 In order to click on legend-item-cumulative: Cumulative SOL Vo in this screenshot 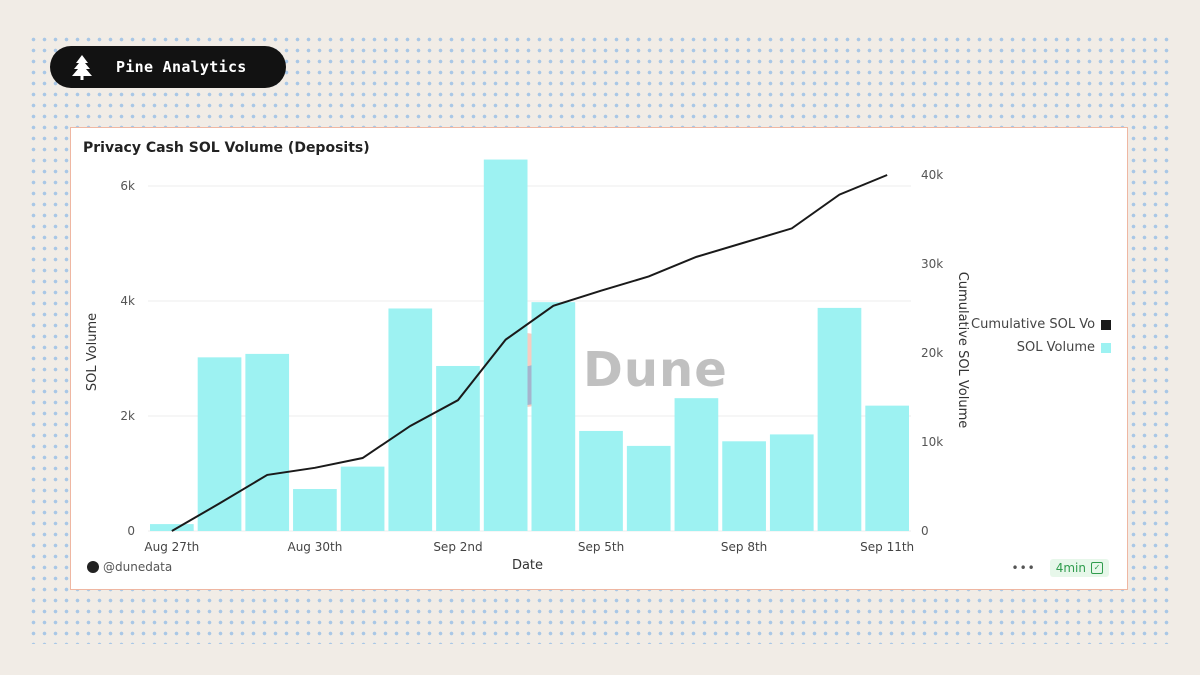, I will do `click(1040, 324)`.